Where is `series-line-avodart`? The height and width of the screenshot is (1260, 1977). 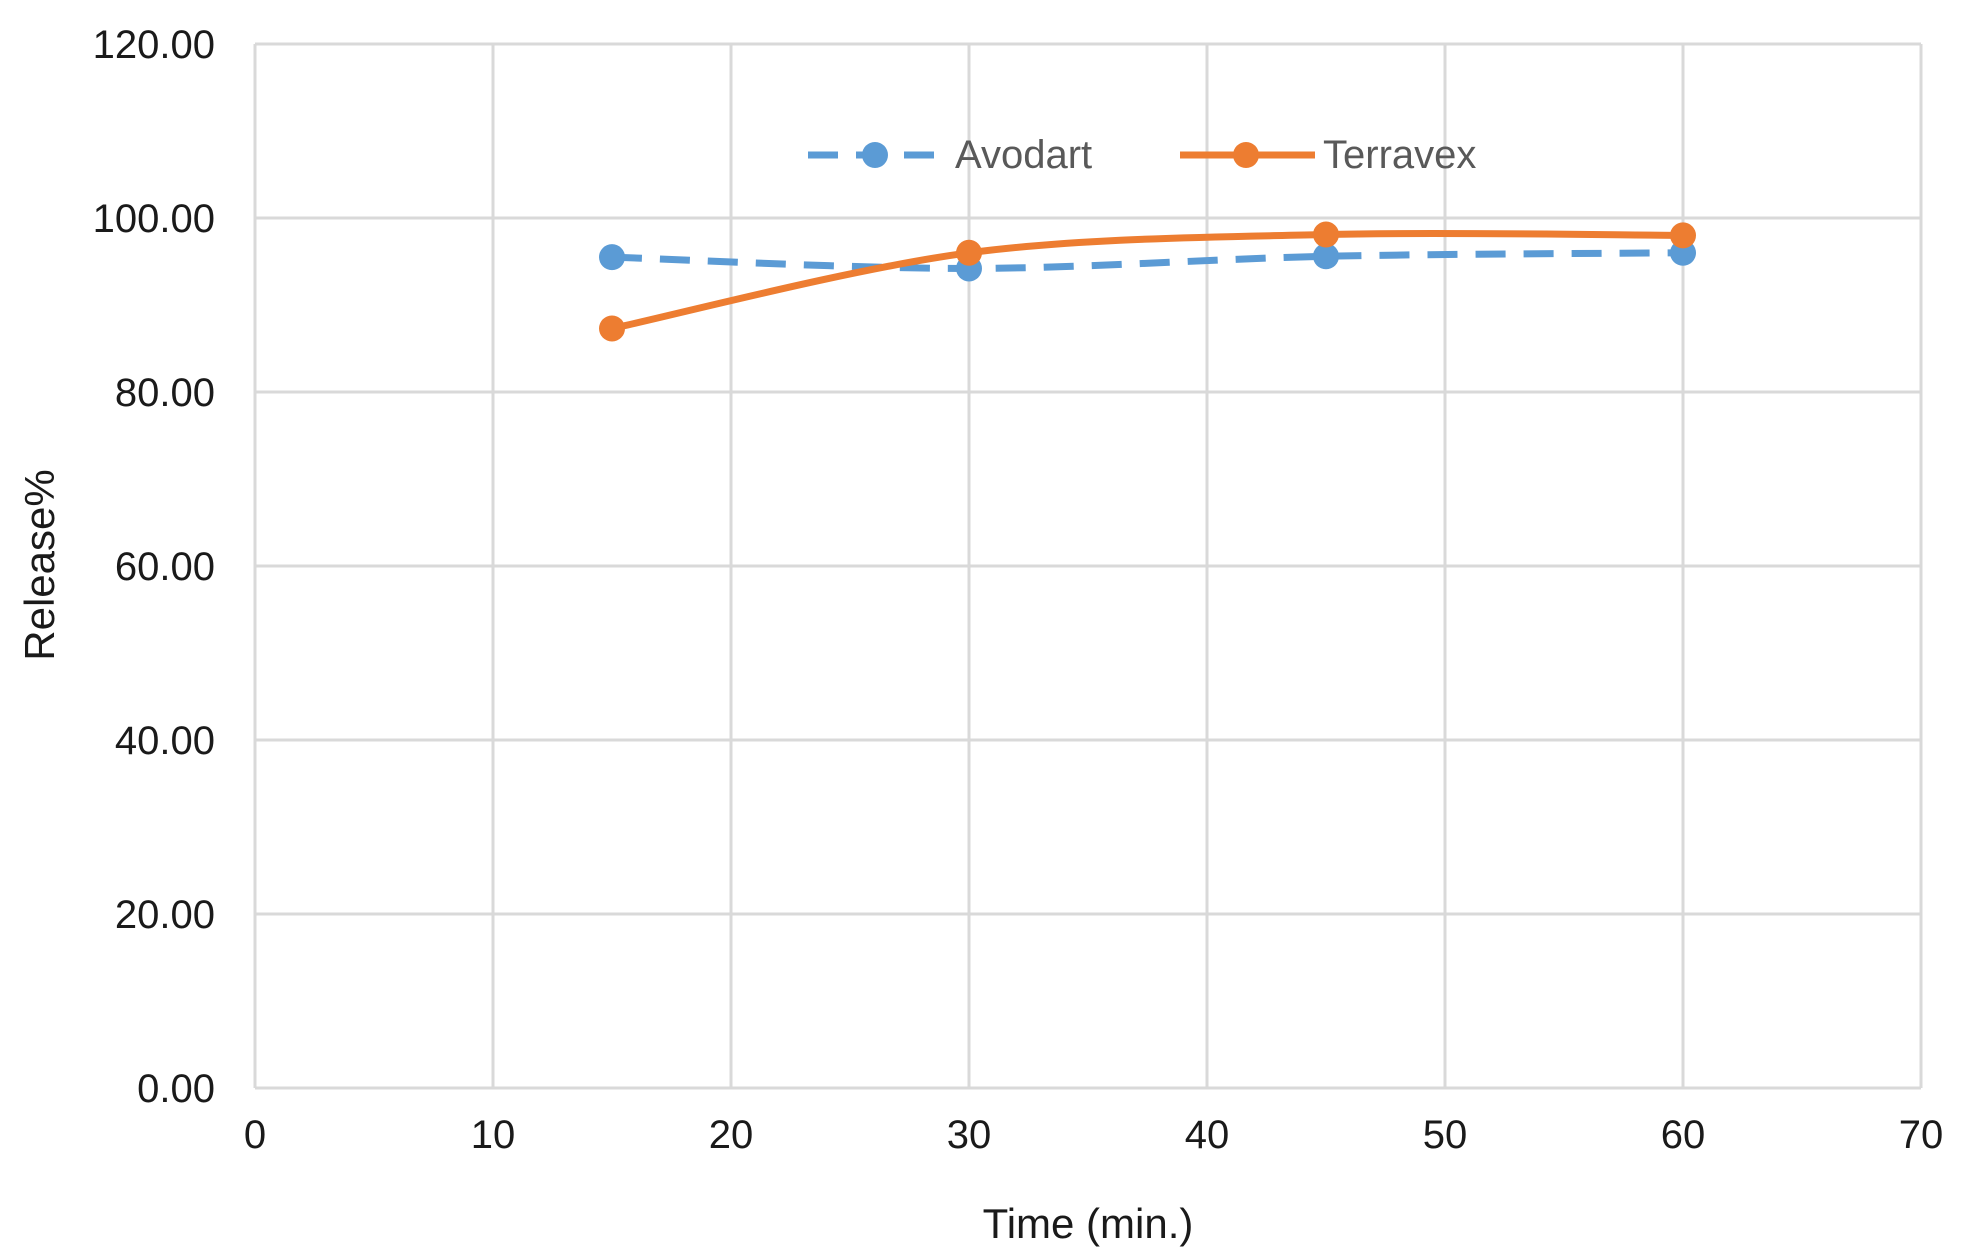 series-line-avodart is located at coordinates (1147, 260).